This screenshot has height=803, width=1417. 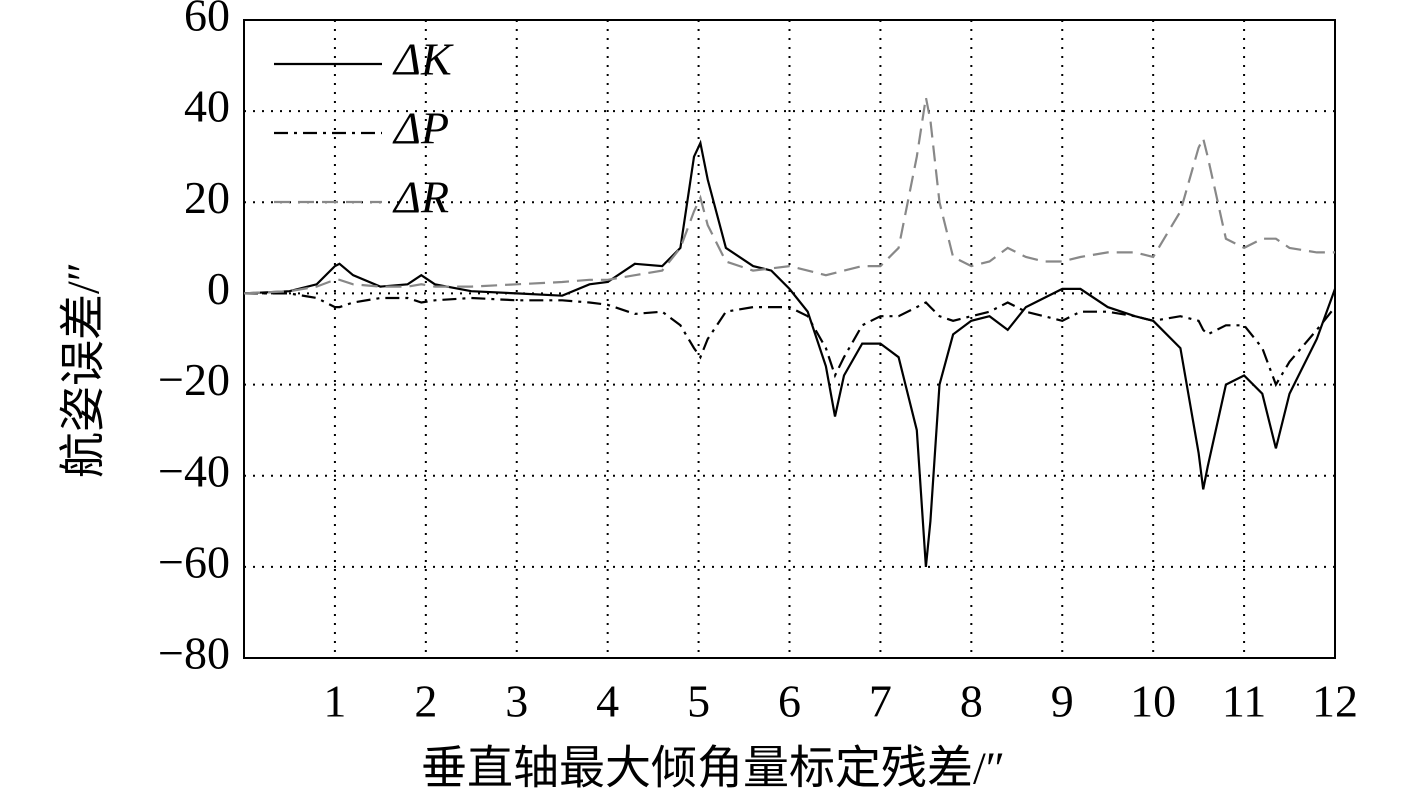 I want to click on y-tick-label: 0, so click(x=218, y=288).